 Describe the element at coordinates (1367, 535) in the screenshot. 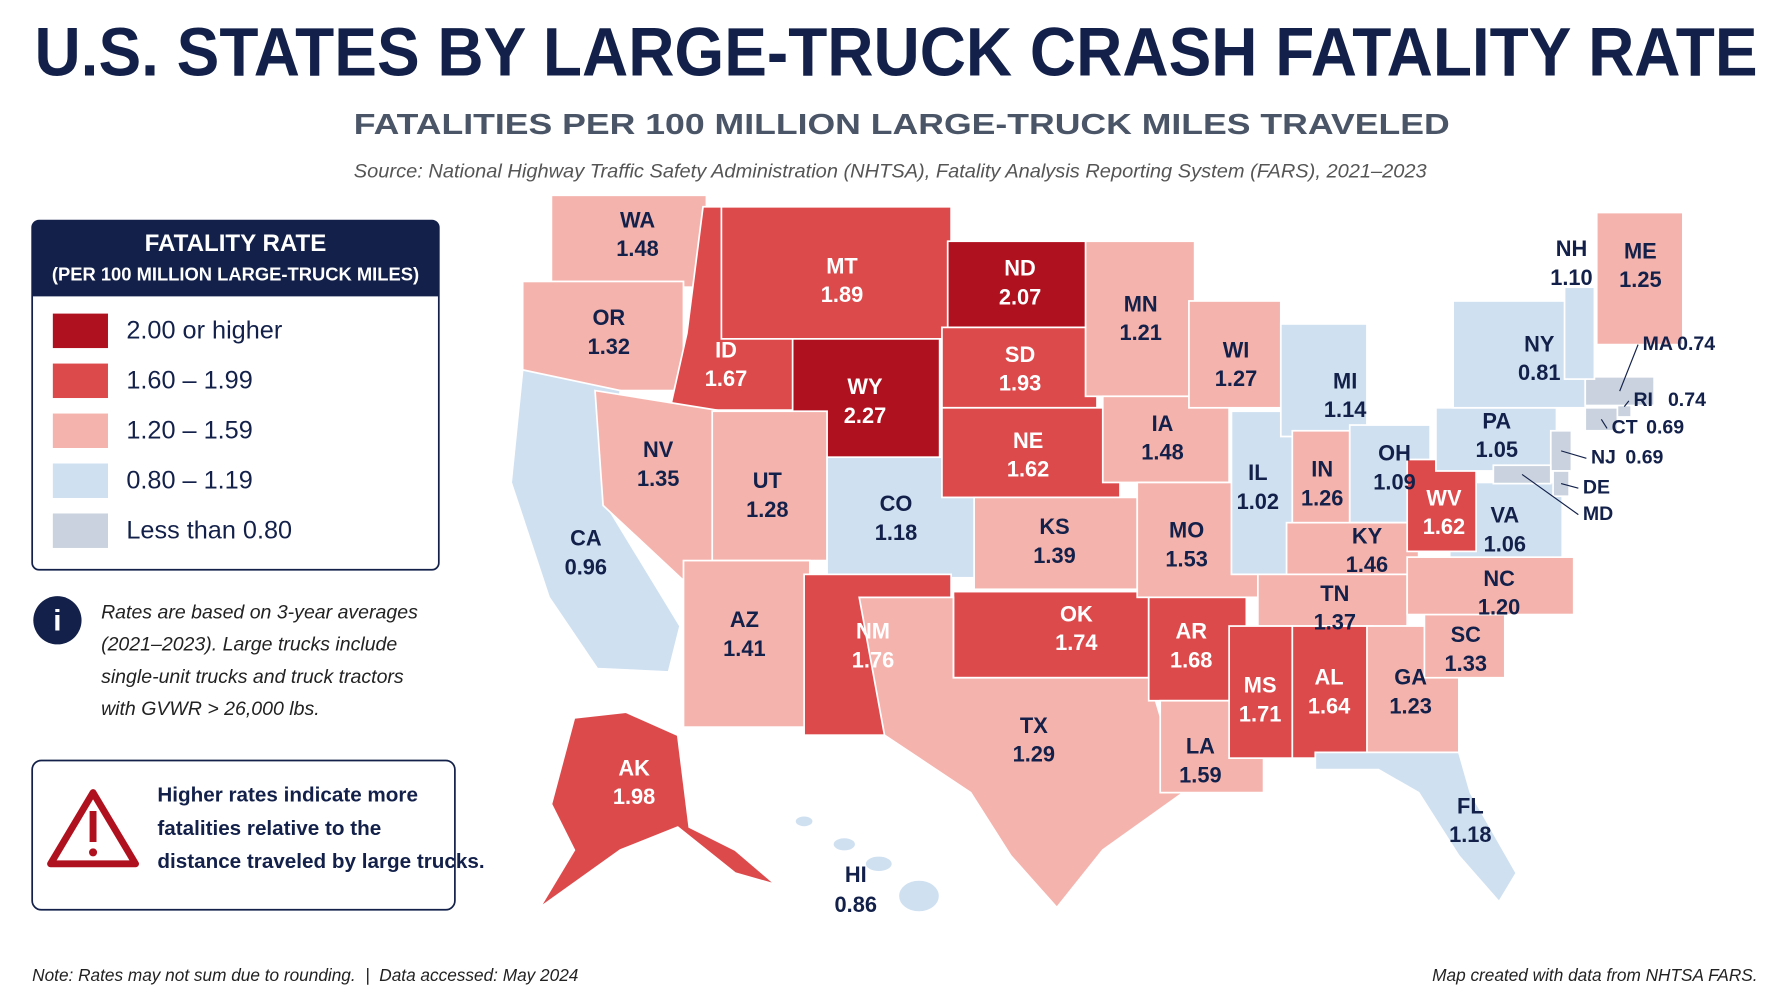

I see `state-abbr: KY` at that location.